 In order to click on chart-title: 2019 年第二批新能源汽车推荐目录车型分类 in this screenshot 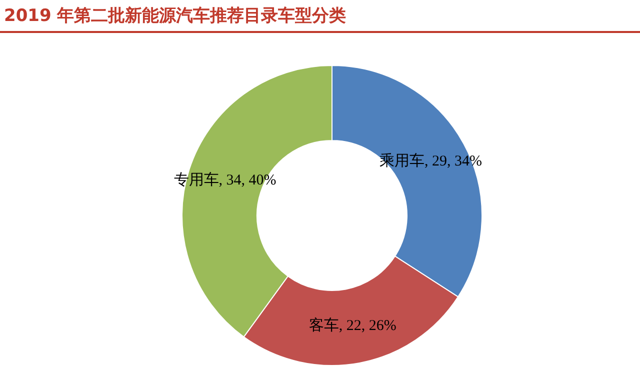, I will do `click(175, 16)`.